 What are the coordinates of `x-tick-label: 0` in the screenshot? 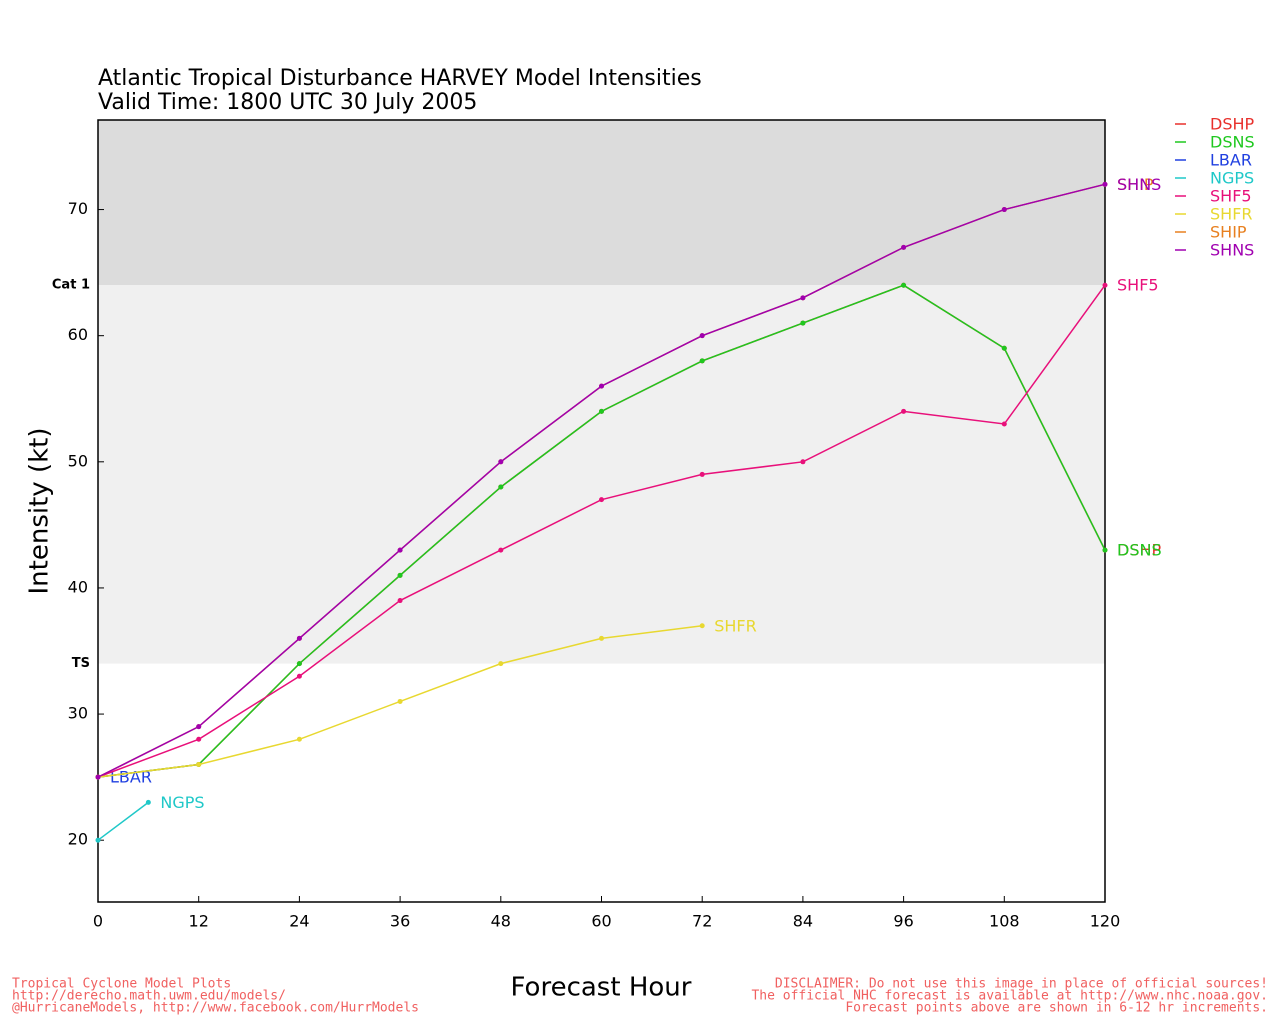 It's located at (98, 921).